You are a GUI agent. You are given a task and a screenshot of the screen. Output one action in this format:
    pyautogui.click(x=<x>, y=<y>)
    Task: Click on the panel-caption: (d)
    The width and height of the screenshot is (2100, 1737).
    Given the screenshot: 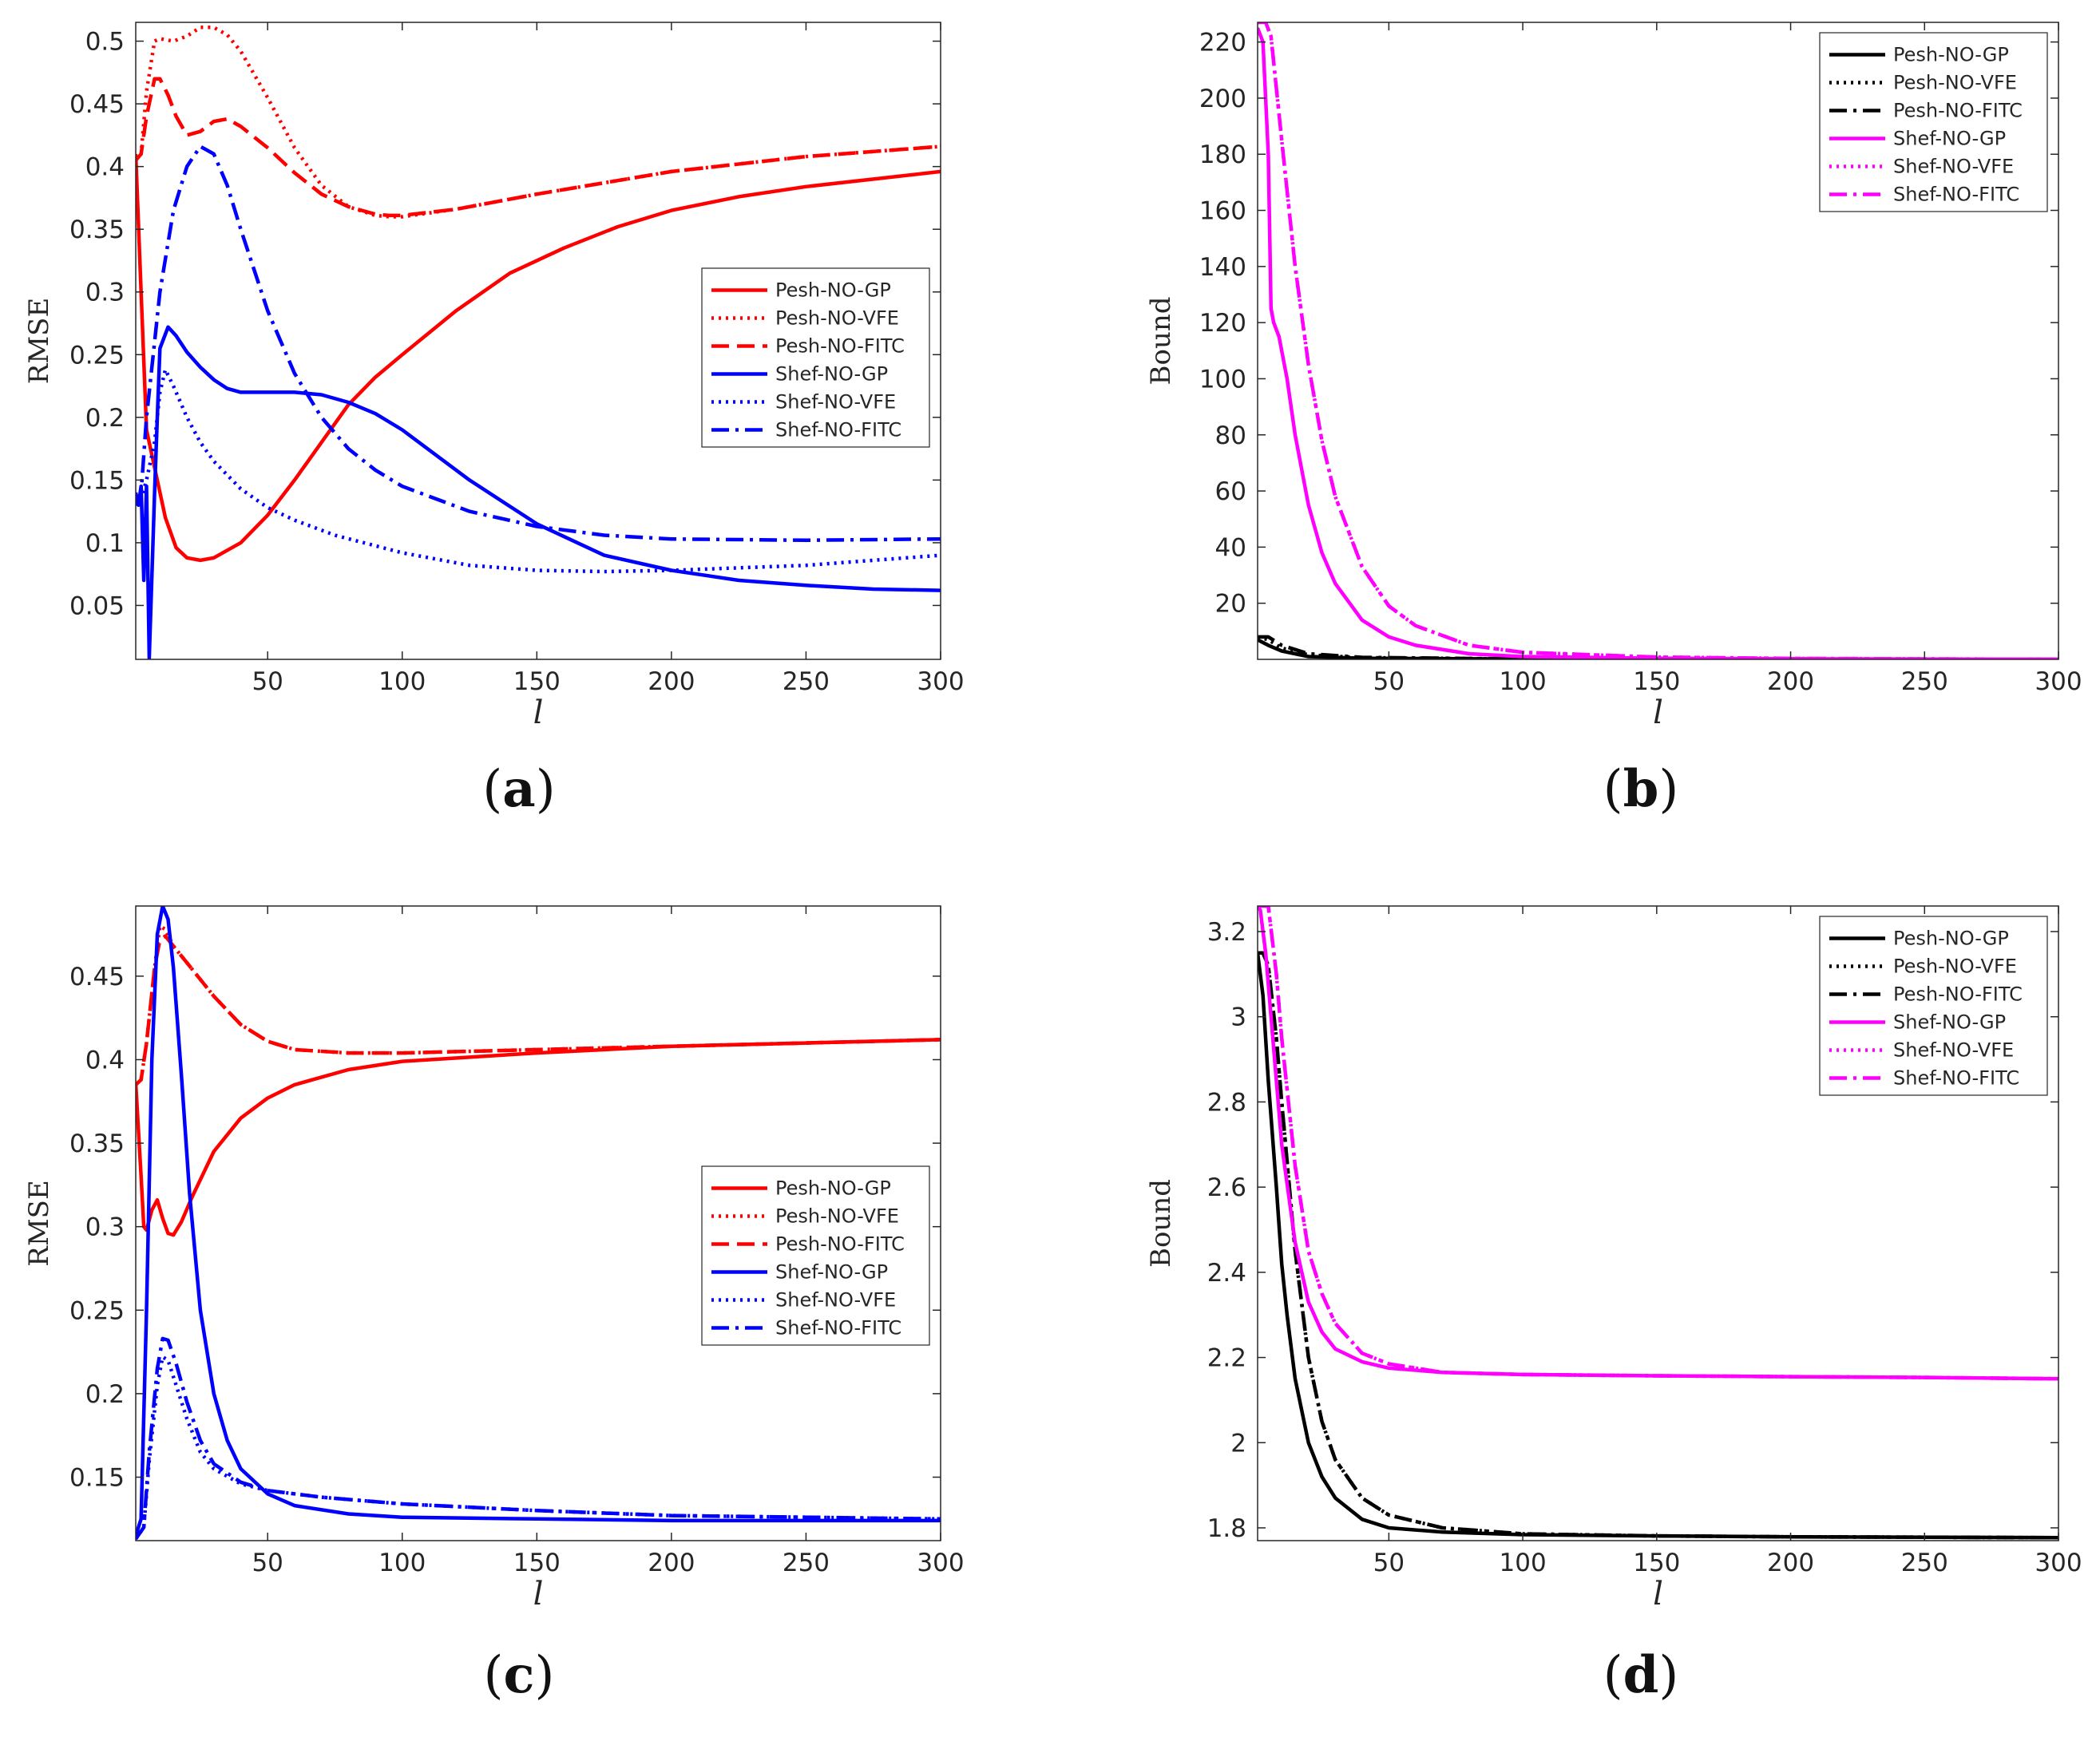 What is the action you would take?
    pyautogui.click(x=1641, y=1675)
    